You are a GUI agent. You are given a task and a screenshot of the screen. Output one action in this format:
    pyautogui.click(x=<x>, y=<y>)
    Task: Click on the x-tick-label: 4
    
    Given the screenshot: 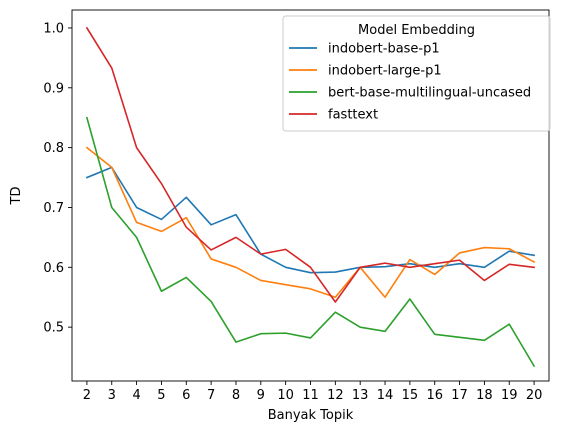 What is the action you would take?
    pyautogui.click(x=136, y=395)
    